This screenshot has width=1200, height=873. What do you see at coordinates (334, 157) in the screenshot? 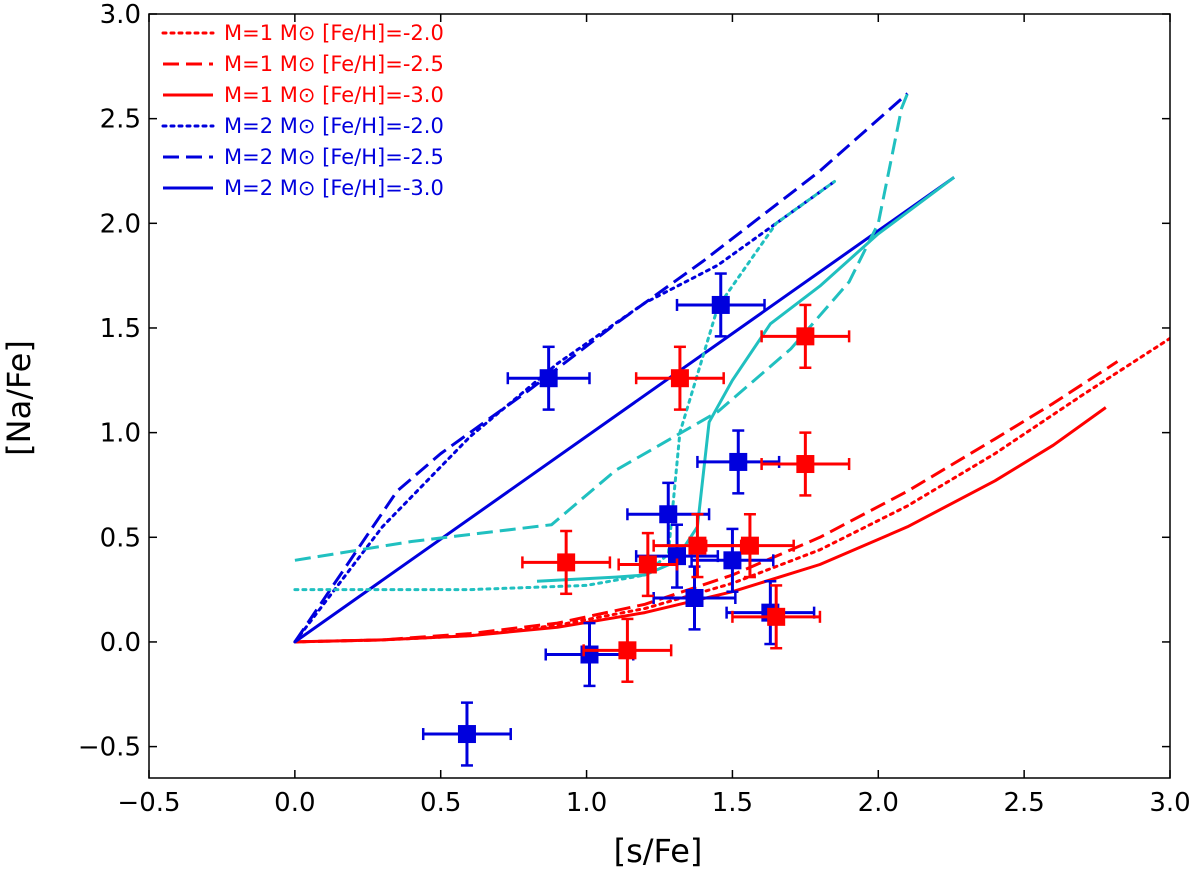
I see `legend-label: M=2 M⊙ [Fe/H]=-2.5` at bounding box center [334, 157].